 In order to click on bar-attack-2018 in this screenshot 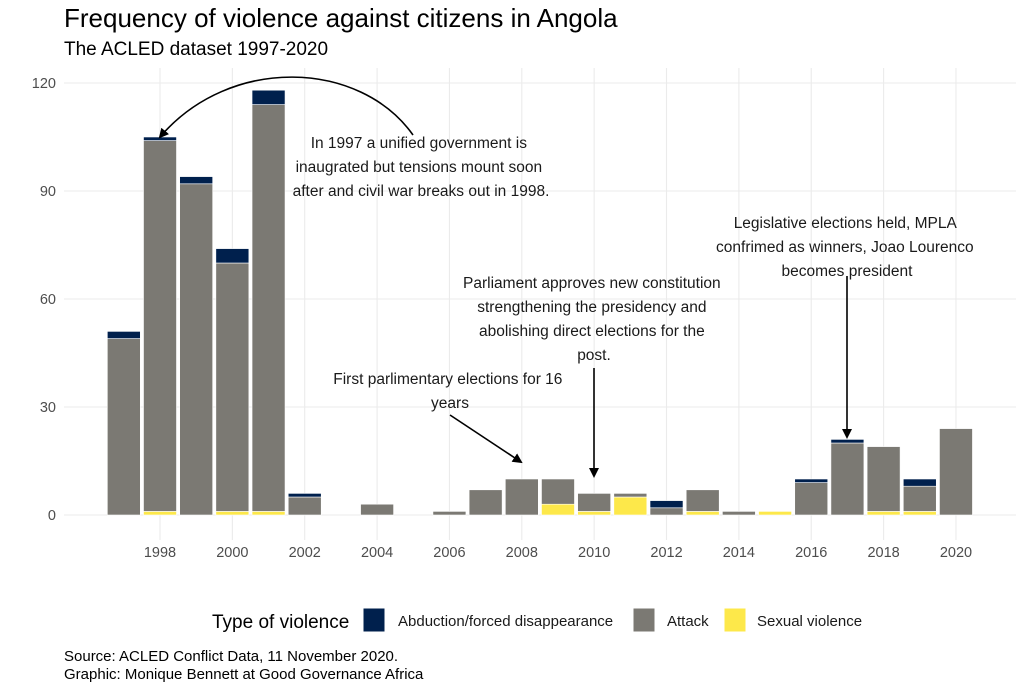, I will do `click(883, 479)`.